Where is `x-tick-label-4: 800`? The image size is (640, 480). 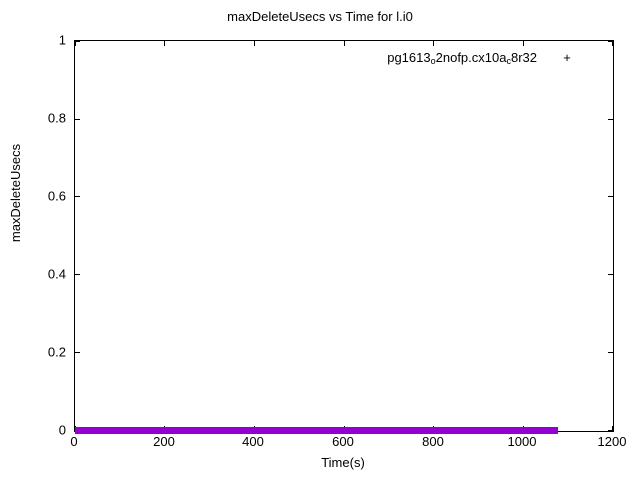
x-tick-label-4: 800 is located at coordinates (433, 441).